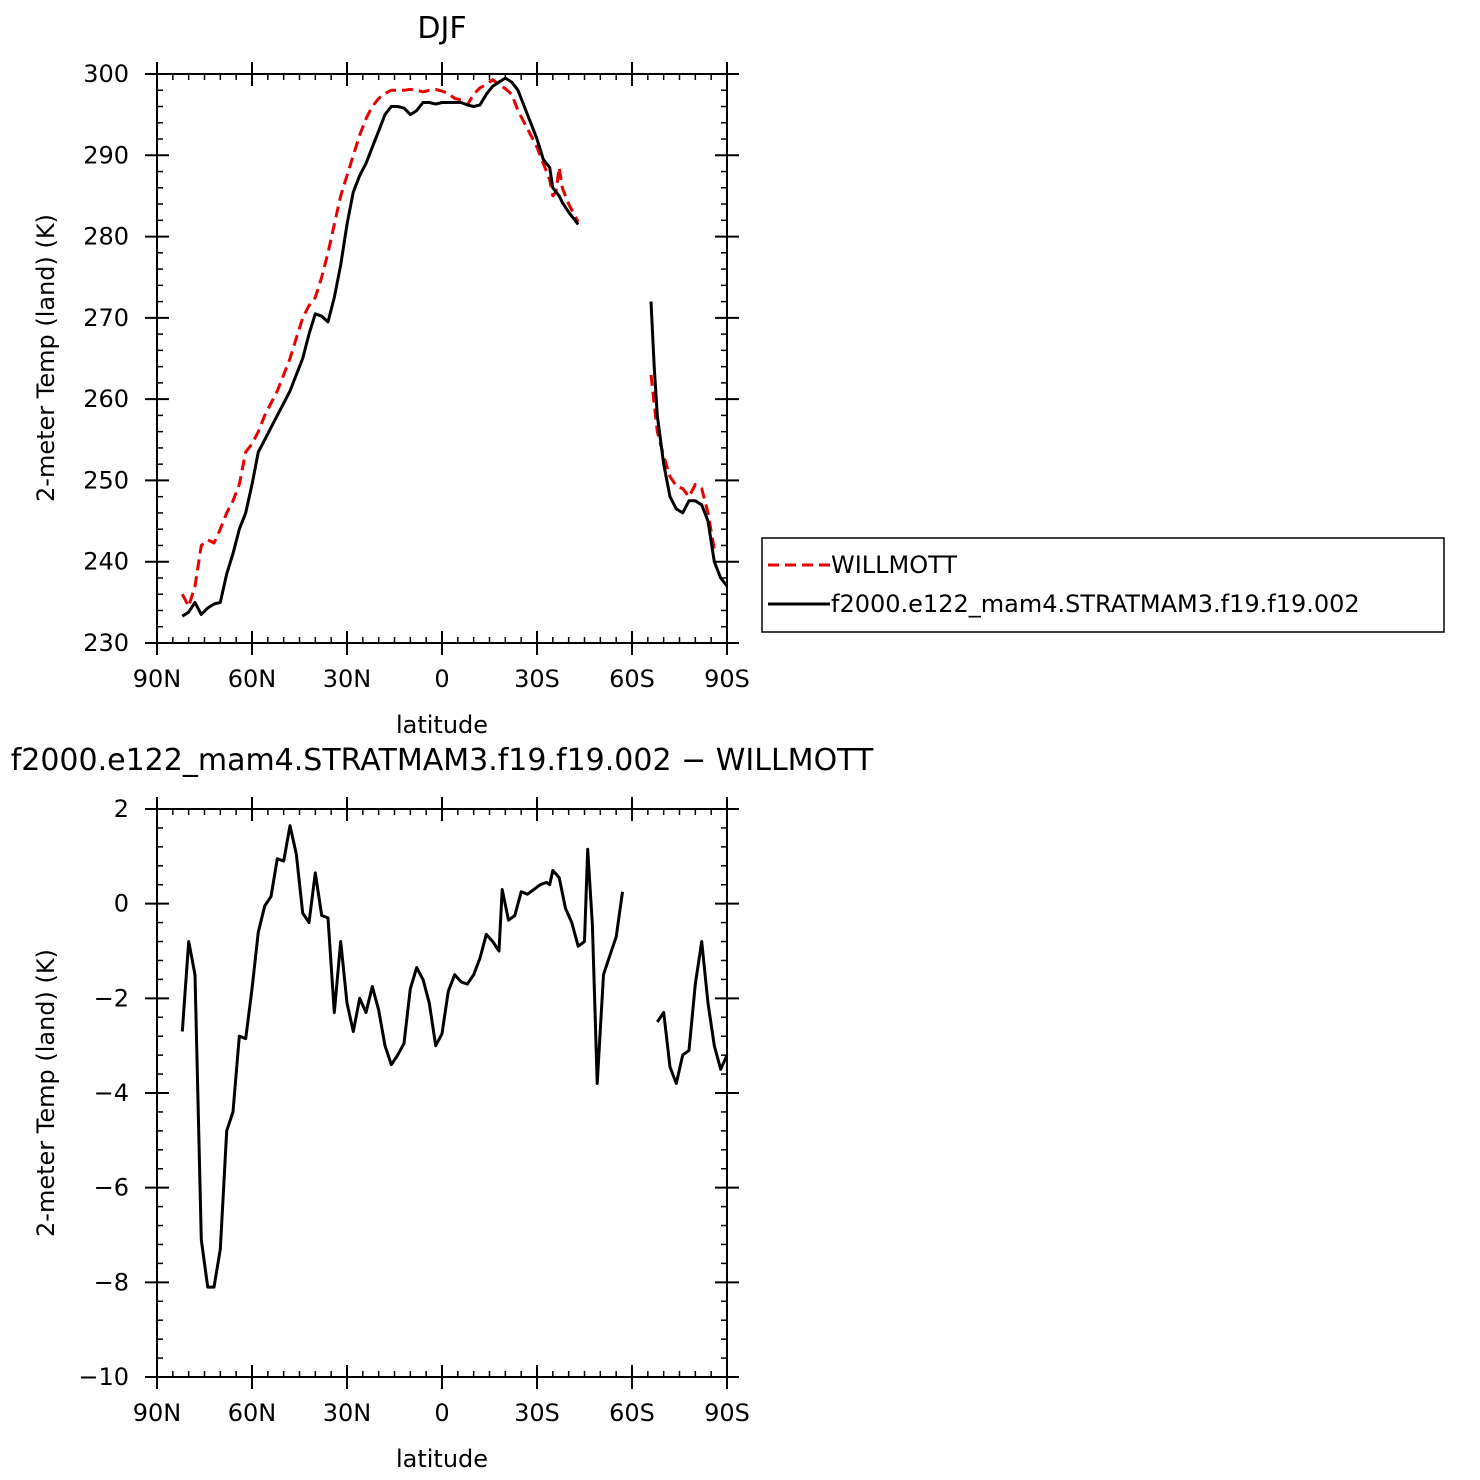 This screenshot has height=1480, width=1480. I want to click on y-tick-label: 240, so click(106, 562).